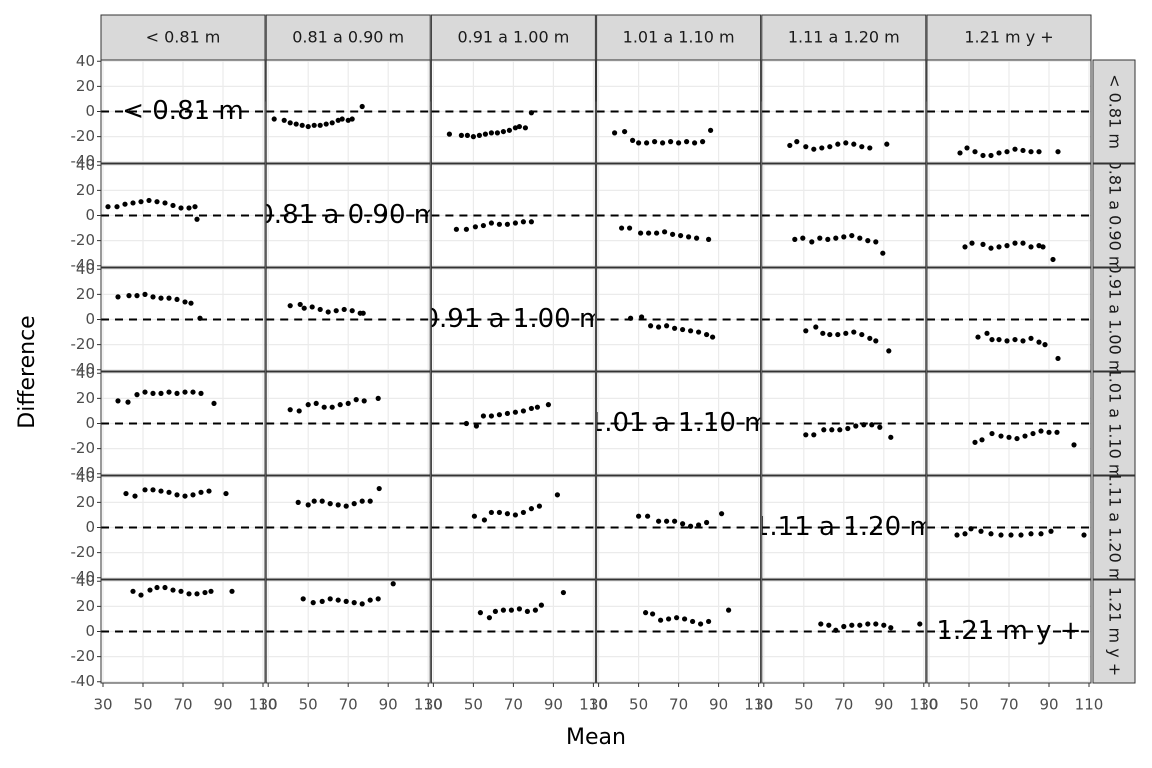 The width and height of the screenshot is (1152, 768). I want to click on x-tick-label: 30, so click(433, 705).